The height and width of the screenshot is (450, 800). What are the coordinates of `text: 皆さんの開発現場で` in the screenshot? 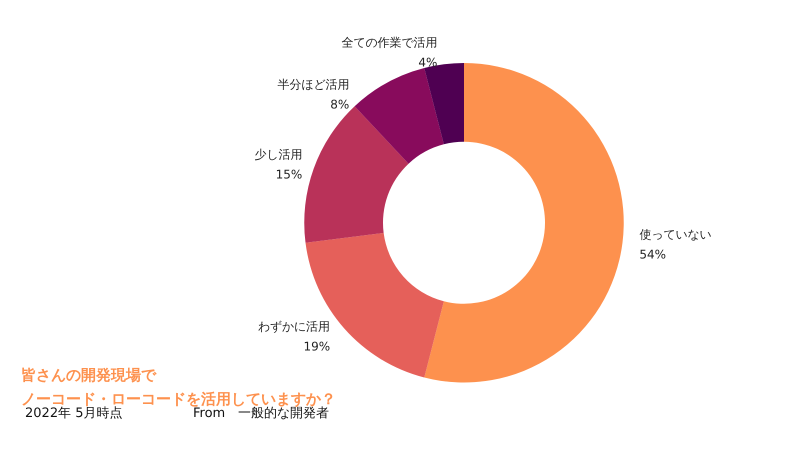 It's located at (89, 375).